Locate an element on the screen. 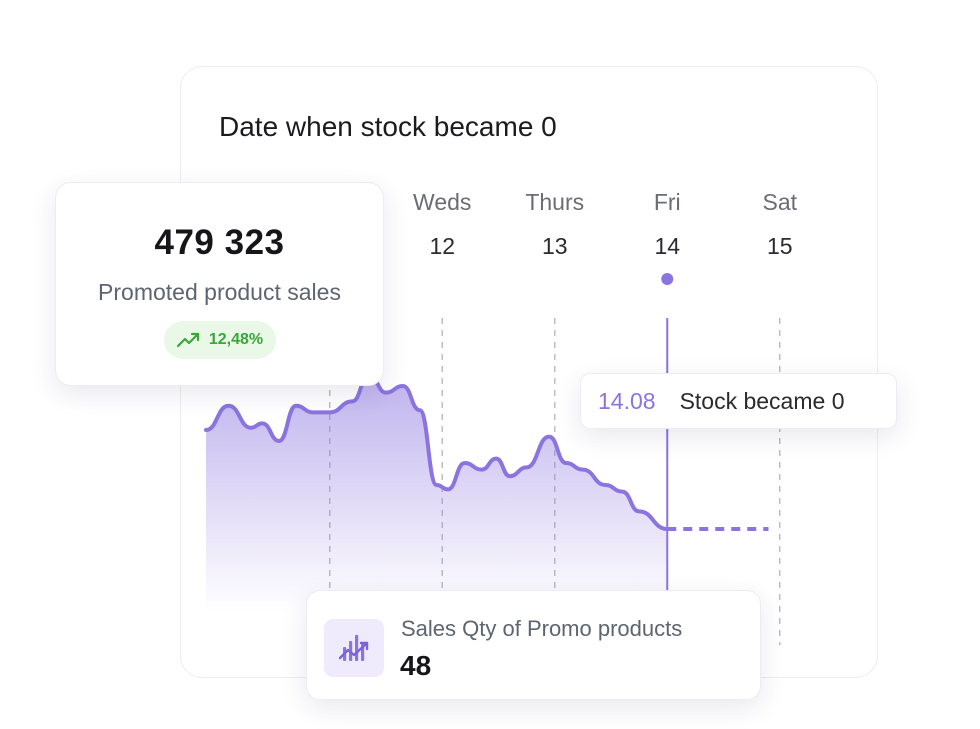  x-tick-date: 15 is located at coordinates (780, 246).